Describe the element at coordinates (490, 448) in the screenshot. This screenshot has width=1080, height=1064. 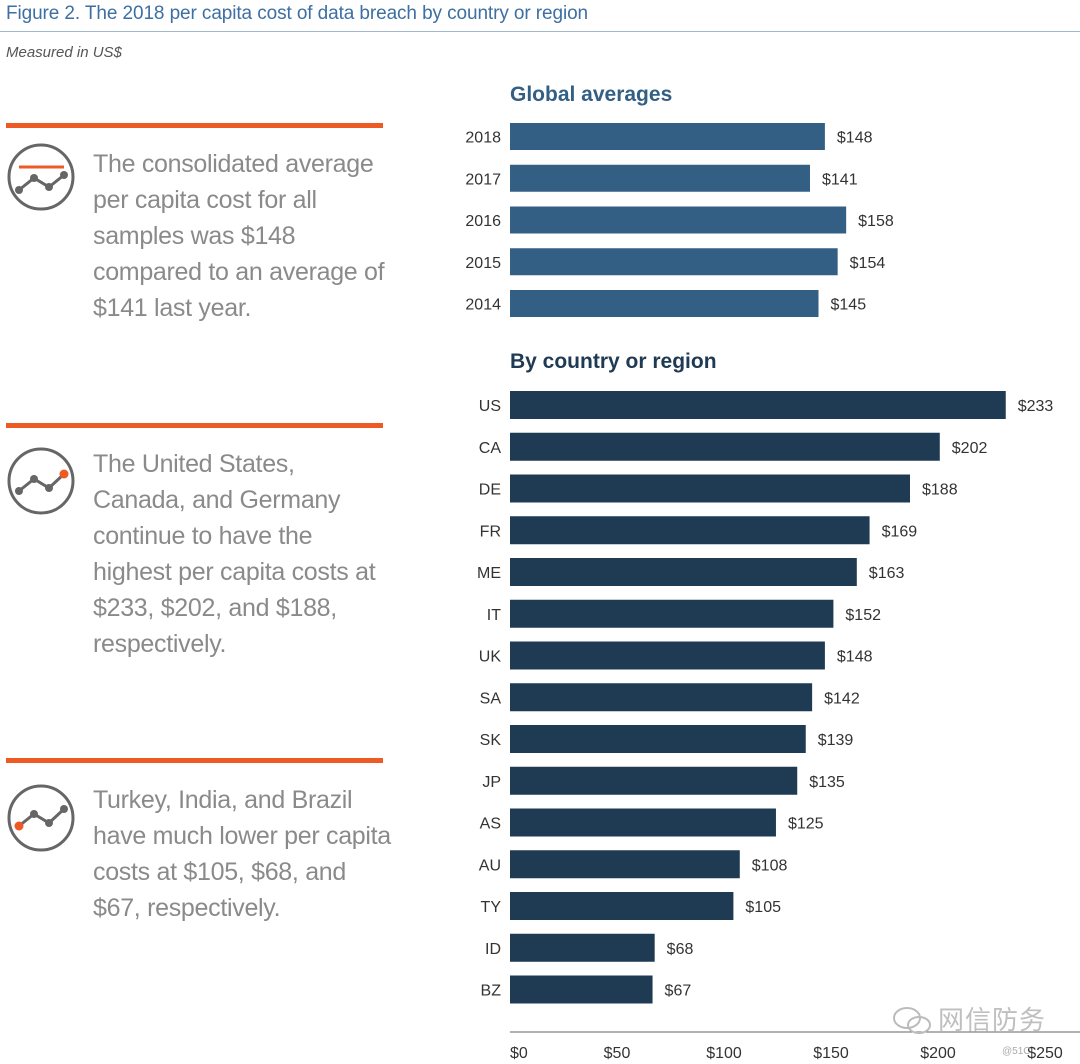
I see `category-label: CA` at that location.